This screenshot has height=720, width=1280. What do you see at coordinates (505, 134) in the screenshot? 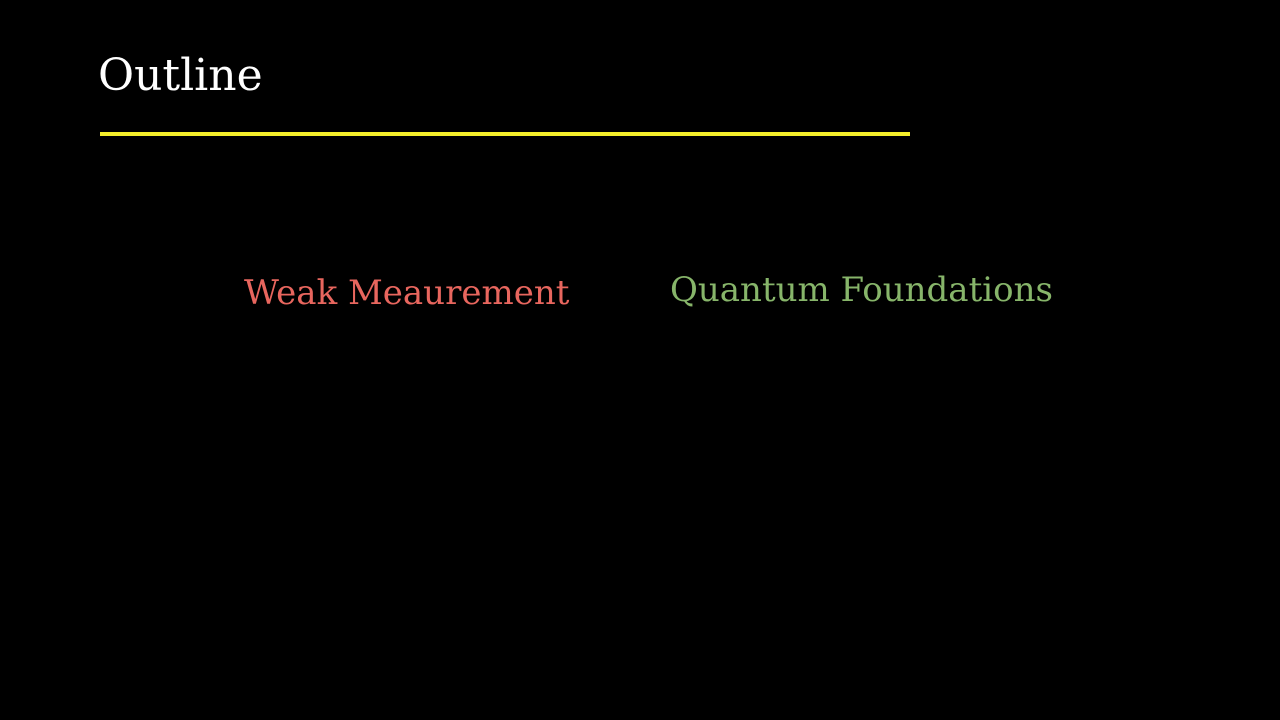
I see `title-underline` at bounding box center [505, 134].